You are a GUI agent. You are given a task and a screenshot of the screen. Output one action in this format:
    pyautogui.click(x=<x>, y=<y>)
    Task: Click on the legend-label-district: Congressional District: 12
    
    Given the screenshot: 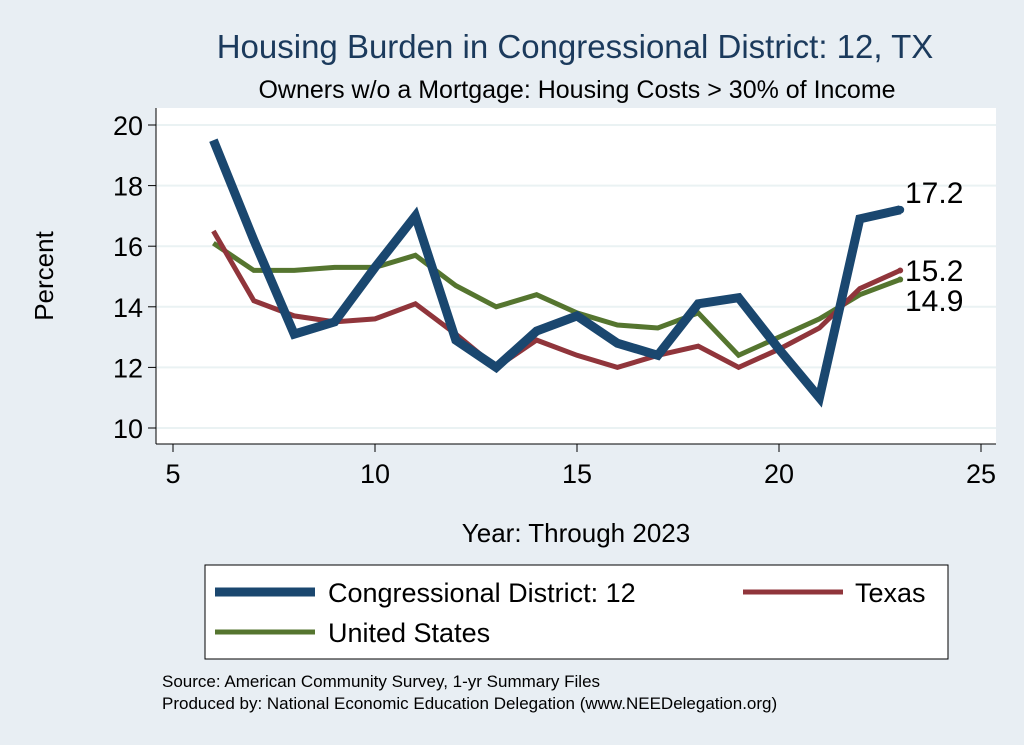 What is the action you would take?
    pyautogui.click(x=482, y=593)
    